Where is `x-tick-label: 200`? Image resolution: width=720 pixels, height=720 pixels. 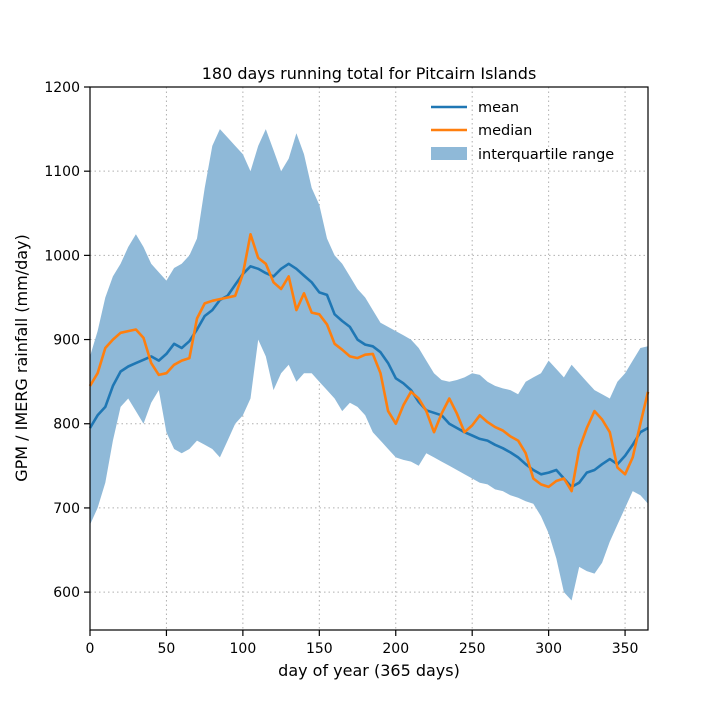
x-tick-label: 200 is located at coordinates (395, 649).